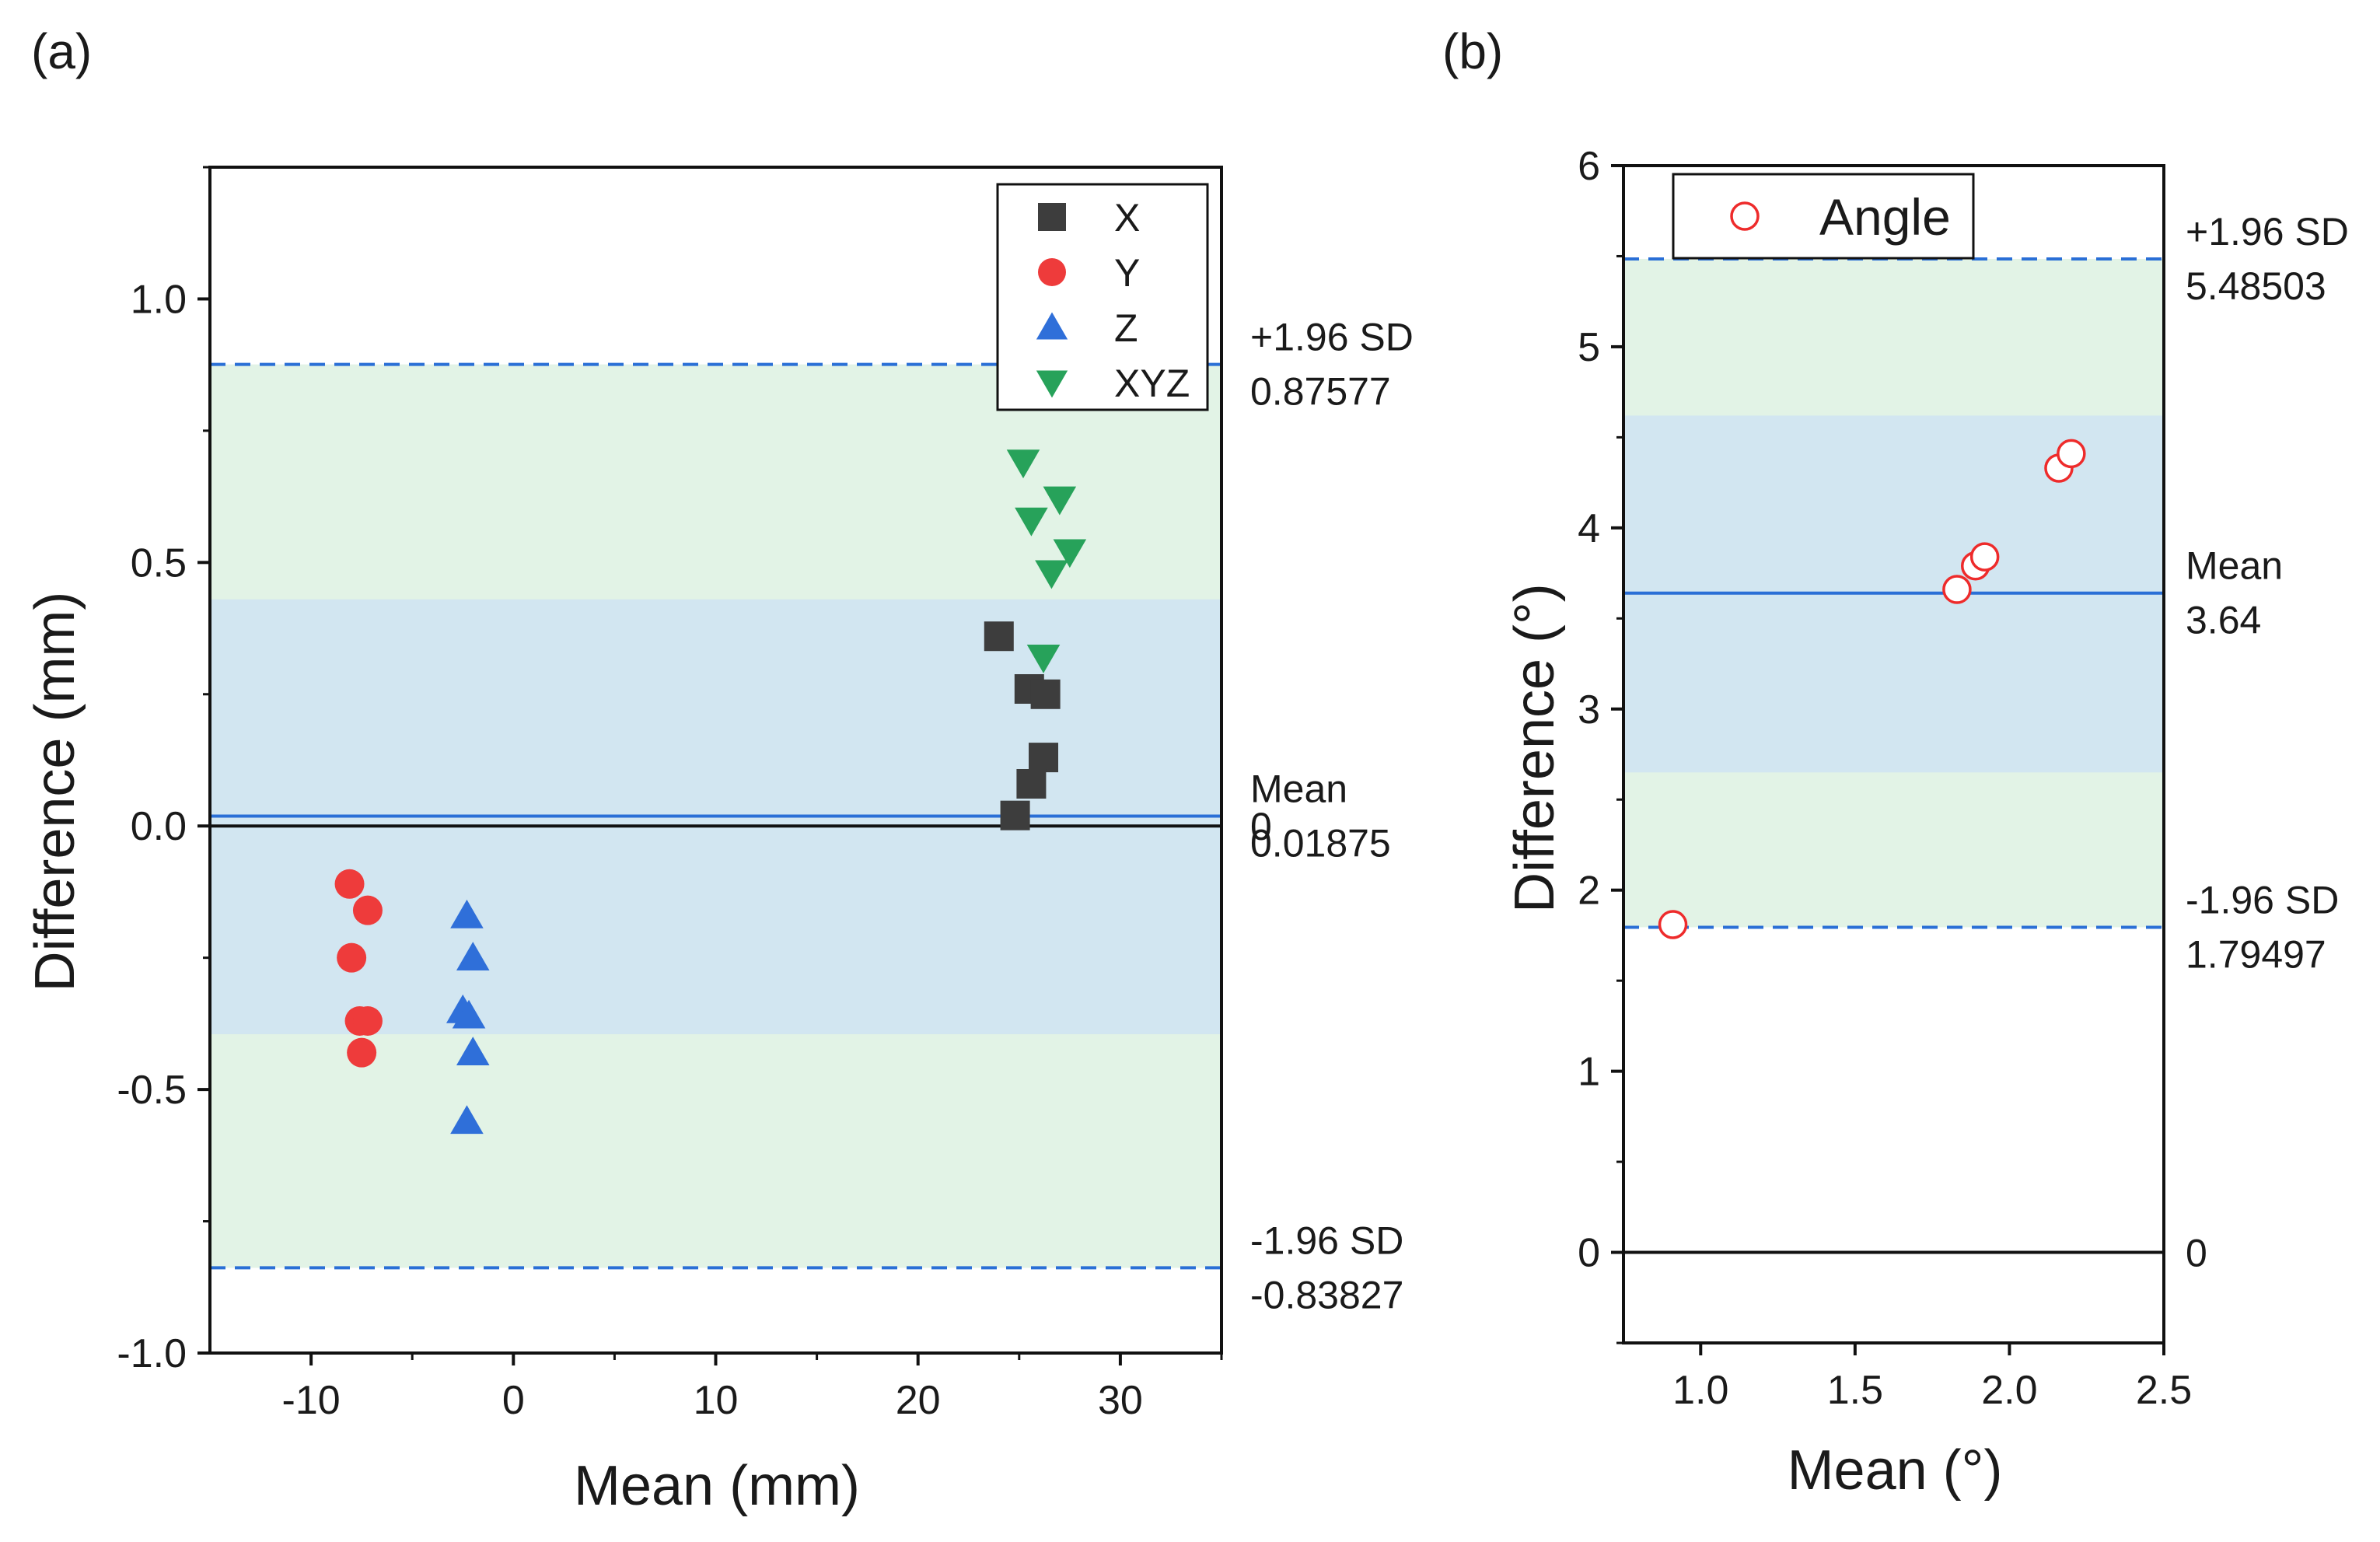  I want to click on legend-marker-y, so click(1052, 272).